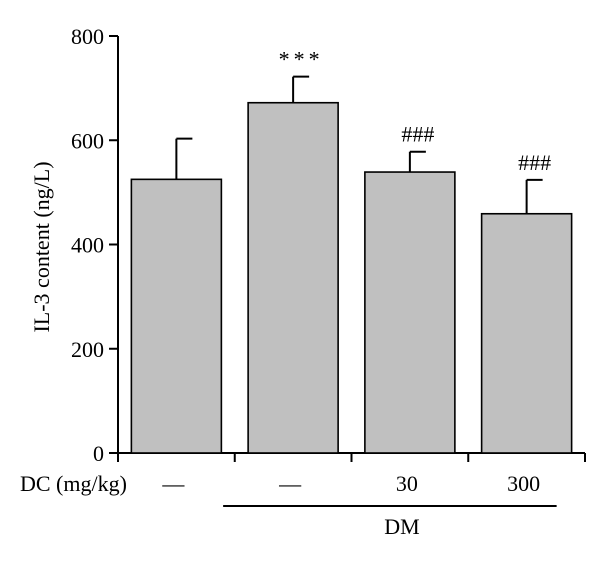 The image size is (600, 568). Describe the element at coordinates (87, 349) in the screenshot. I see `y-tick-label: 200` at that location.